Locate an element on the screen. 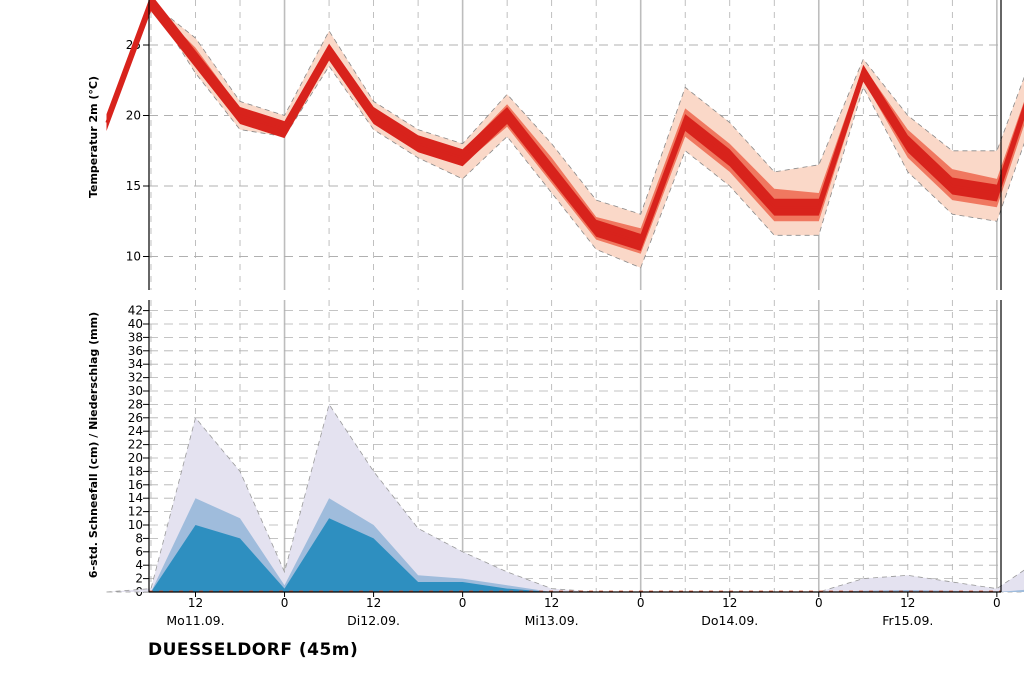 The height and width of the screenshot is (682, 1024). y-tick-label: 36 is located at coordinates (135, 351).